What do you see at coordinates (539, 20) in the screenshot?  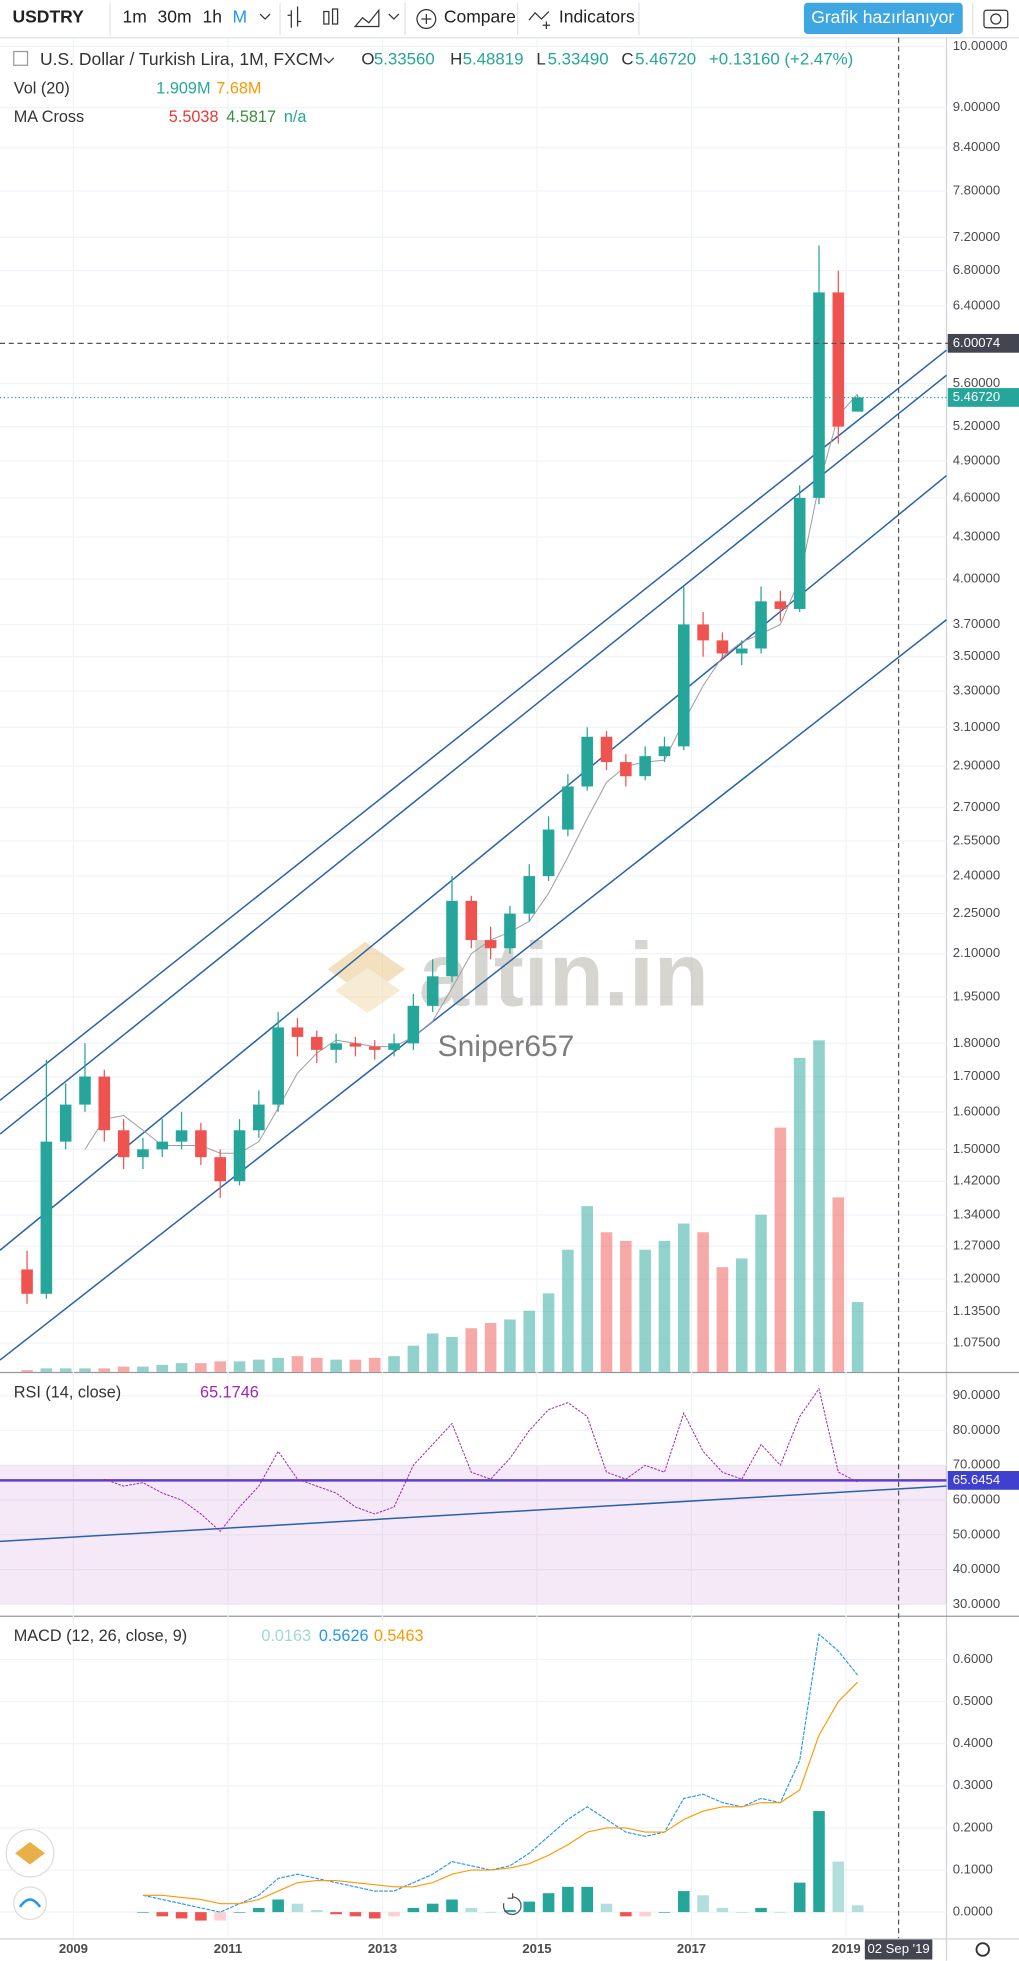 I see `indicators-icon` at bounding box center [539, 20].